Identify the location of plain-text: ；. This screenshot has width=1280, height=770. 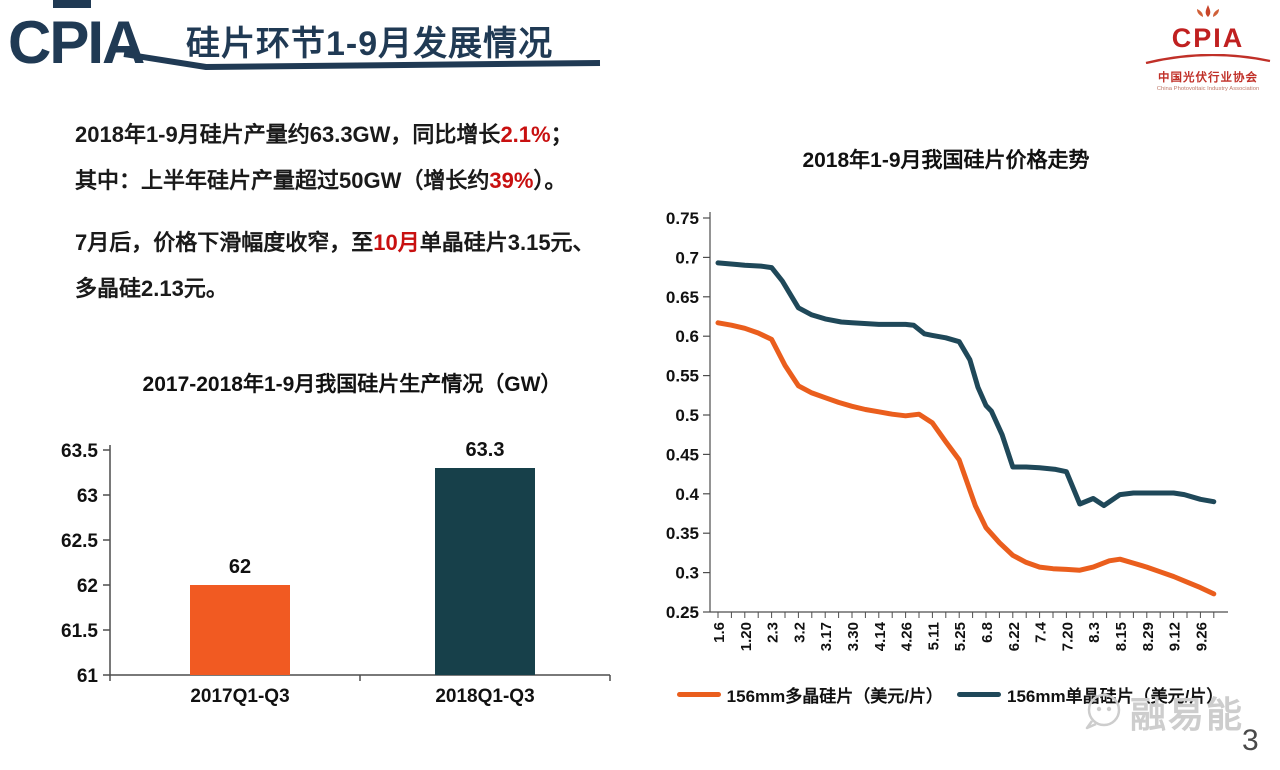
(561, 134).